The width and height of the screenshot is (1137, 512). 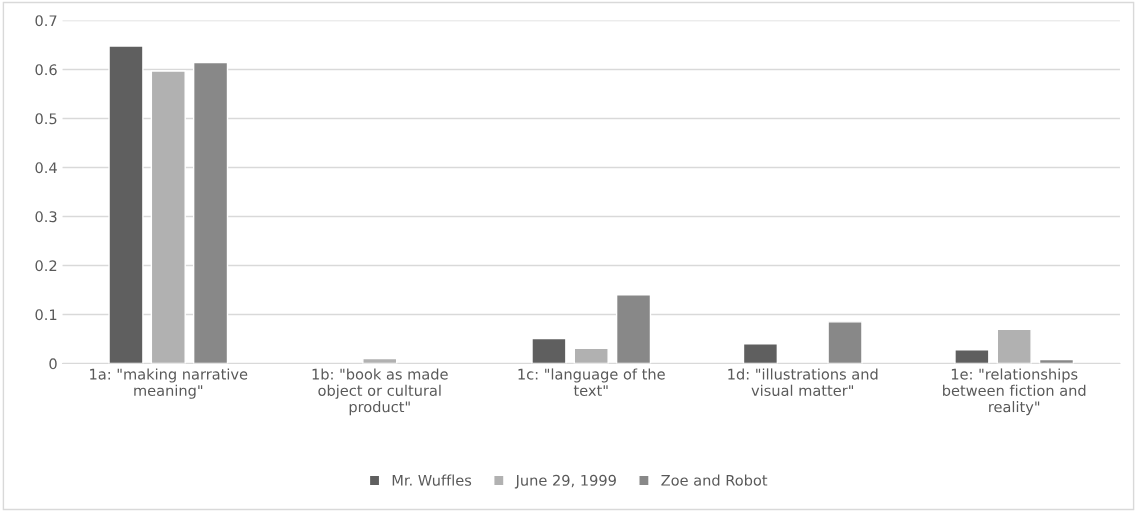 I want to click on y-tick-label: 0.6, so click(x=46, y=70).